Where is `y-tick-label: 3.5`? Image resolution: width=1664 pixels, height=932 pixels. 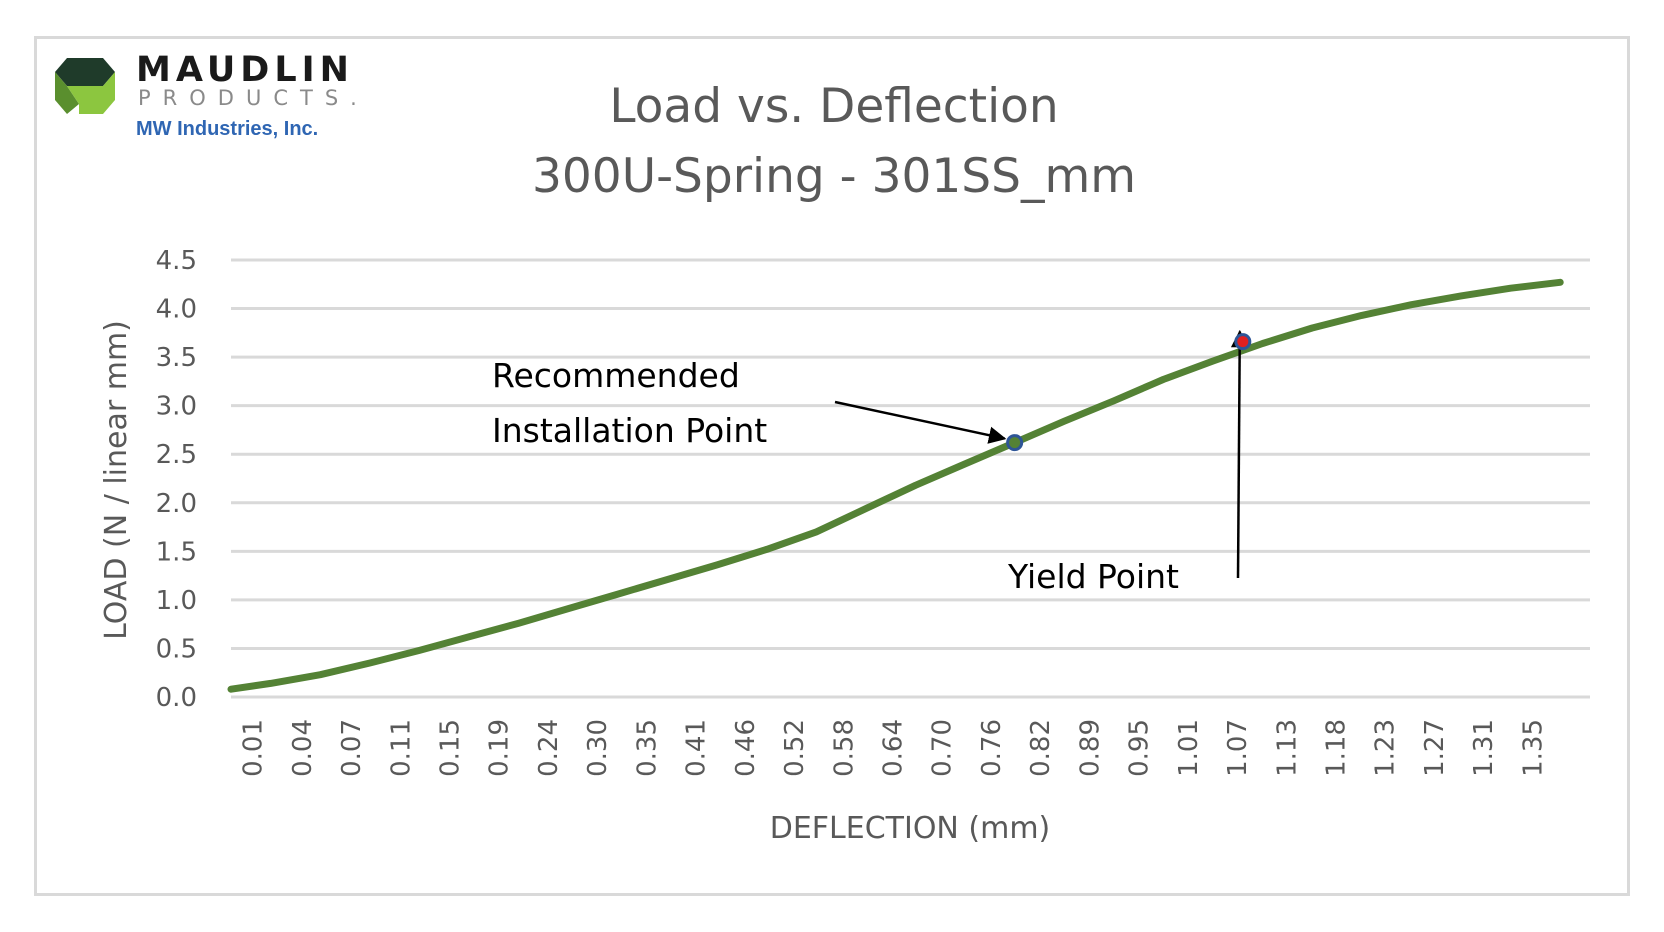 y-tick-label: 3.5 is located at coordinates (176, 358).